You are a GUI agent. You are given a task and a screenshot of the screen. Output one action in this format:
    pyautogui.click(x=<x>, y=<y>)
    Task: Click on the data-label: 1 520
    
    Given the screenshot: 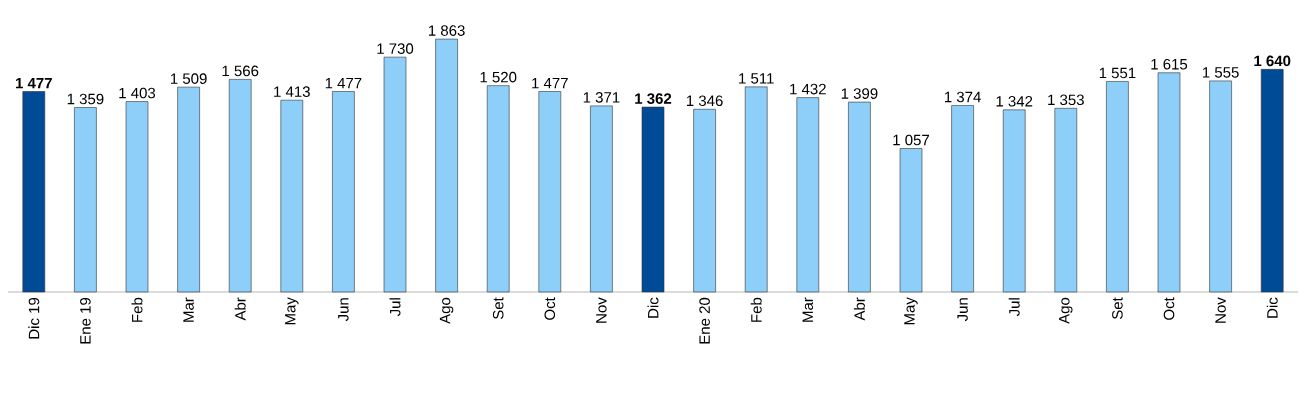 What is the action you would take?
    pyautogui.click(x=498, y=77)
    